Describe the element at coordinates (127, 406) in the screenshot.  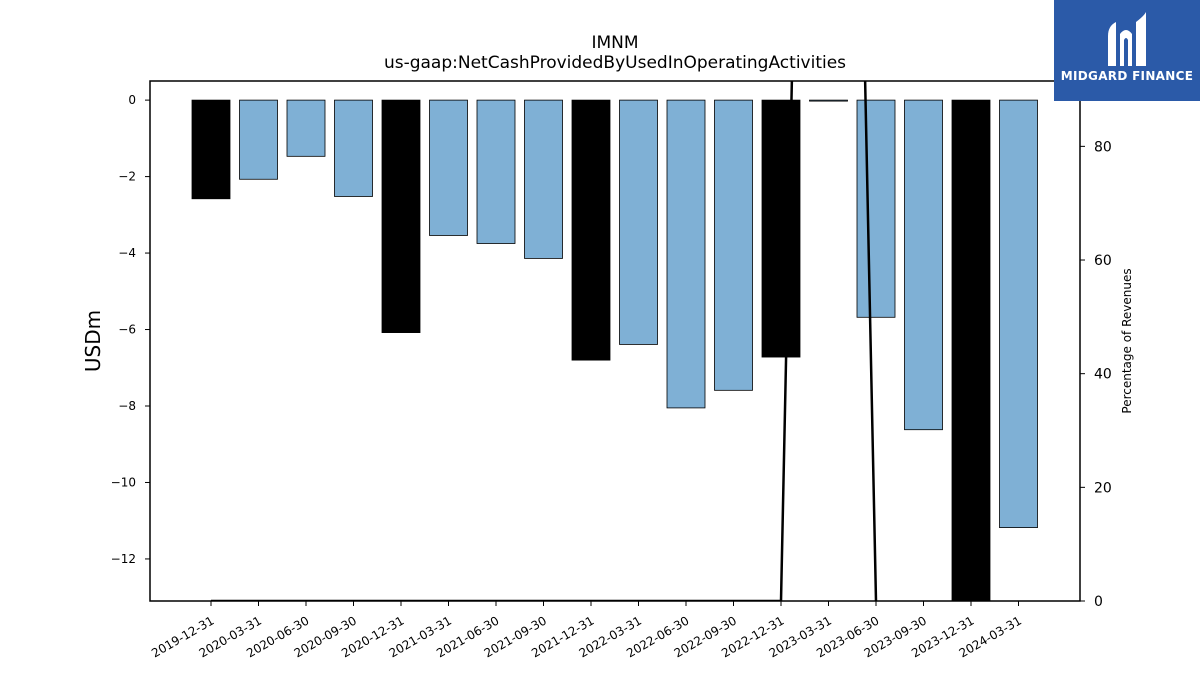
I see `y-tick-label: −8` at that location.